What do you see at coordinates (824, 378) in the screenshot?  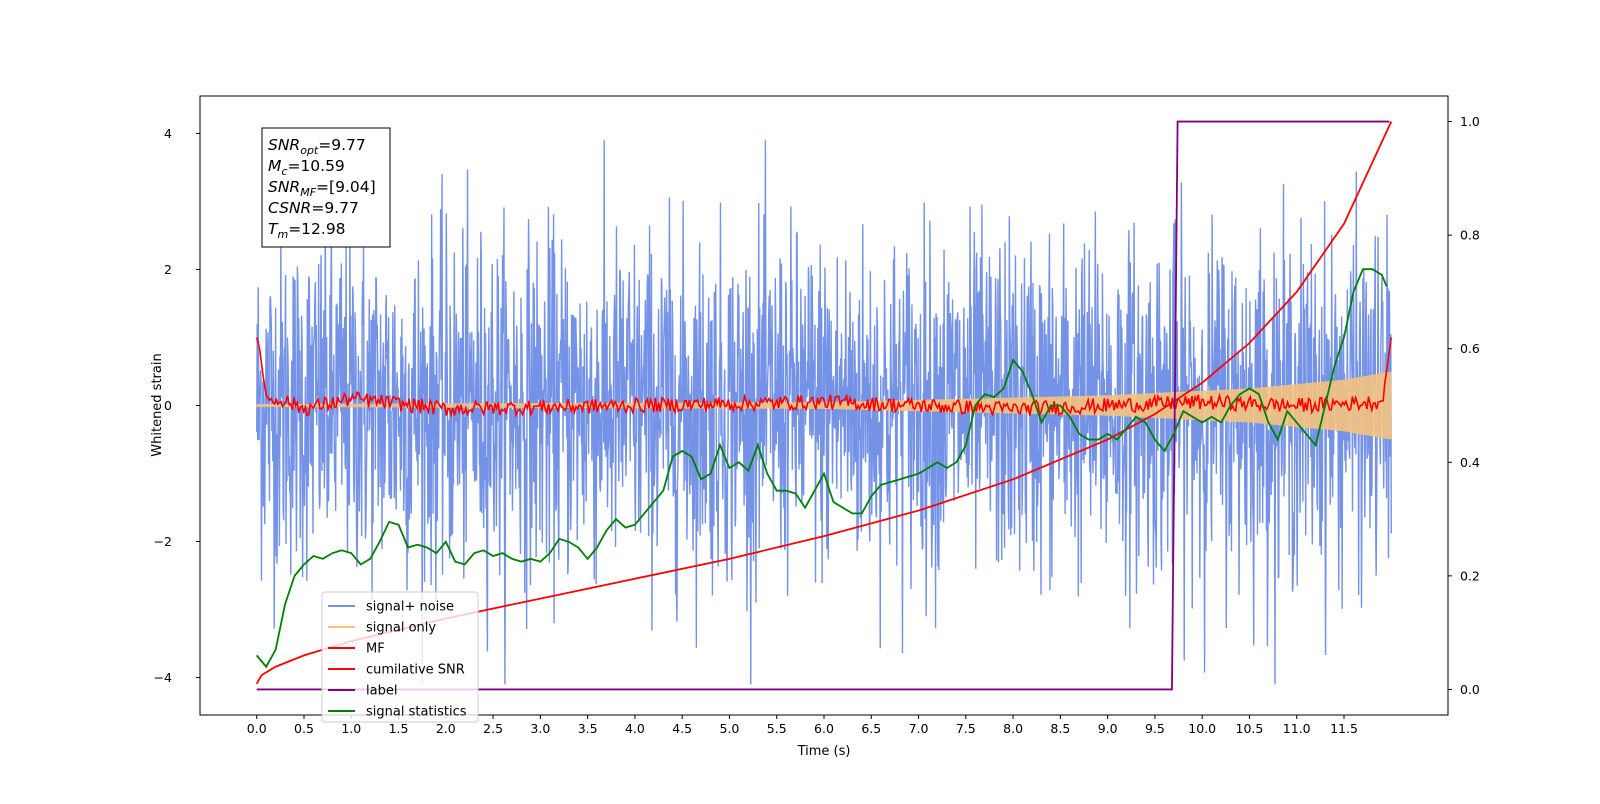 I see `series-line-mf` at bounding box center [824, 378].